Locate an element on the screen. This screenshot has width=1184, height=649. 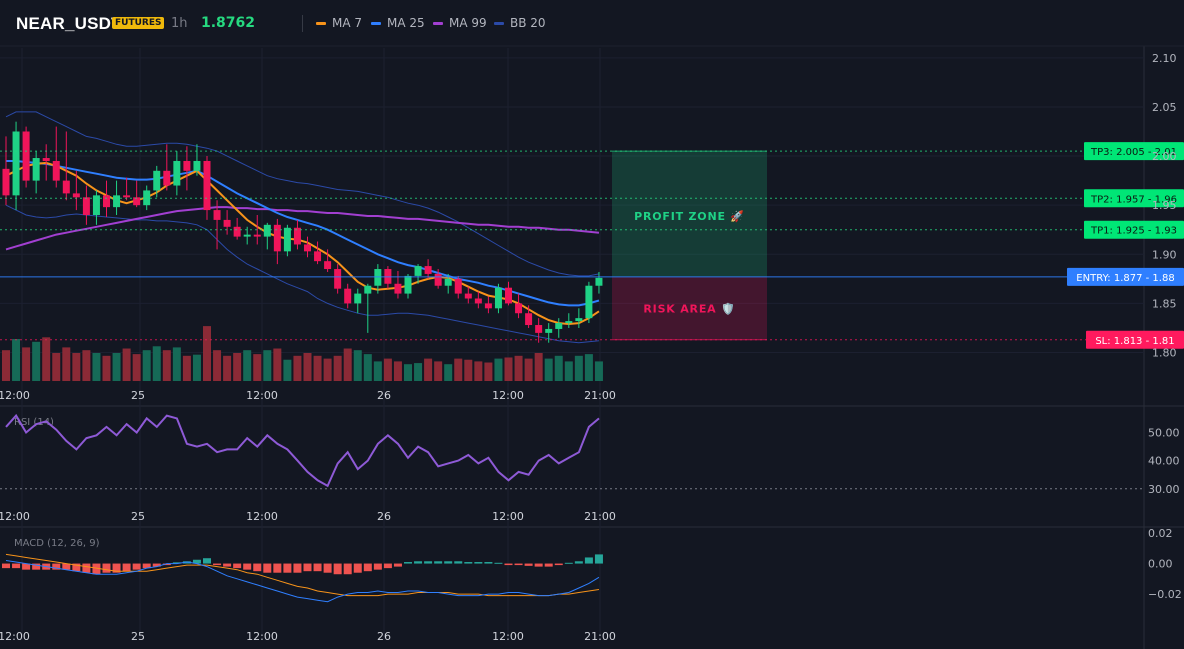
header-divider is located at coordinates (302, 23).